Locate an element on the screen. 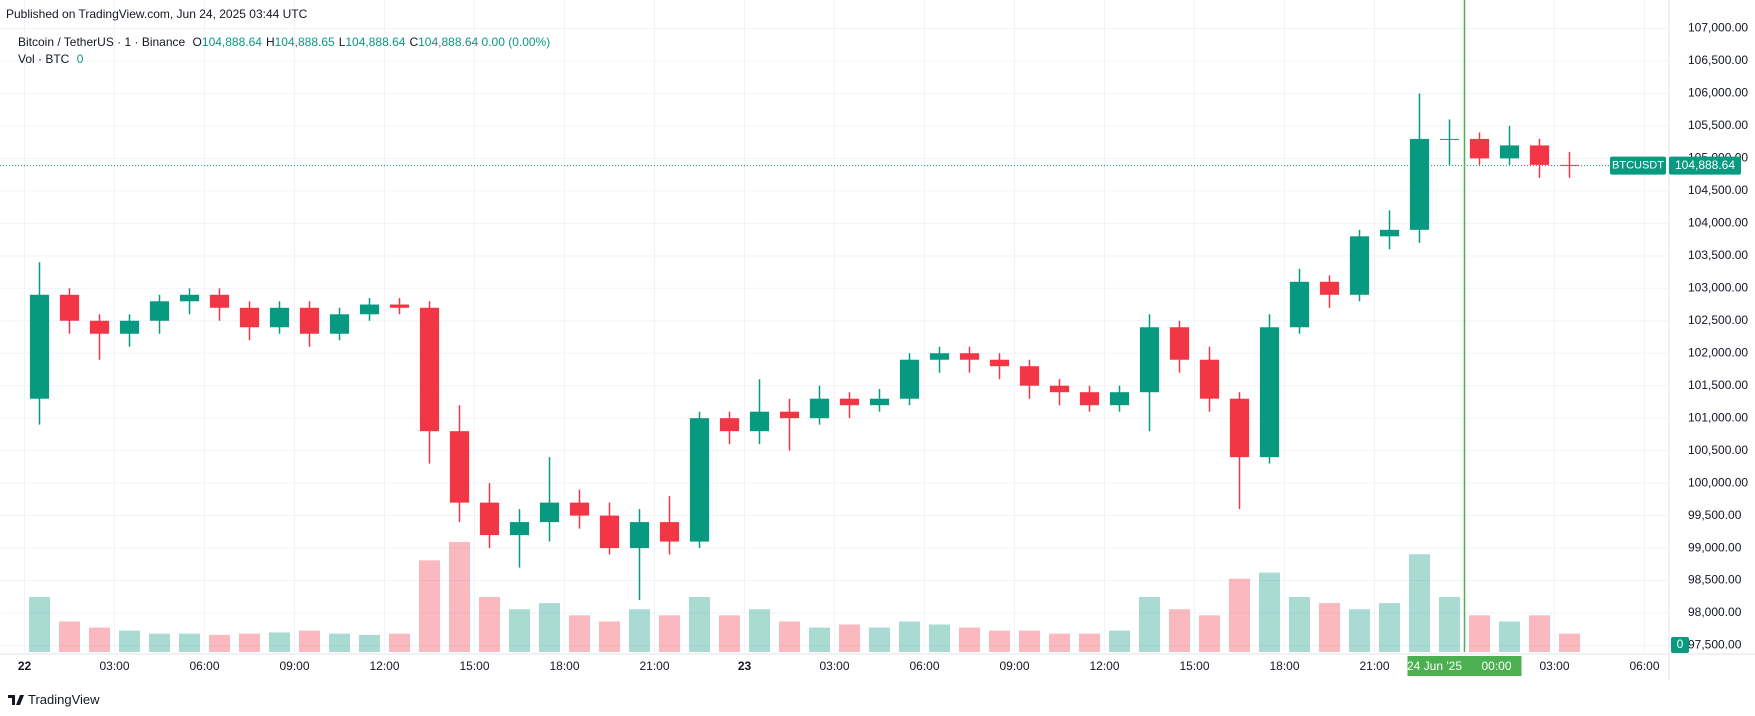 The width and height of the screenshot is (1755, 716). last-price-label: 104,888.64 is located at coordinates (1705, 165).